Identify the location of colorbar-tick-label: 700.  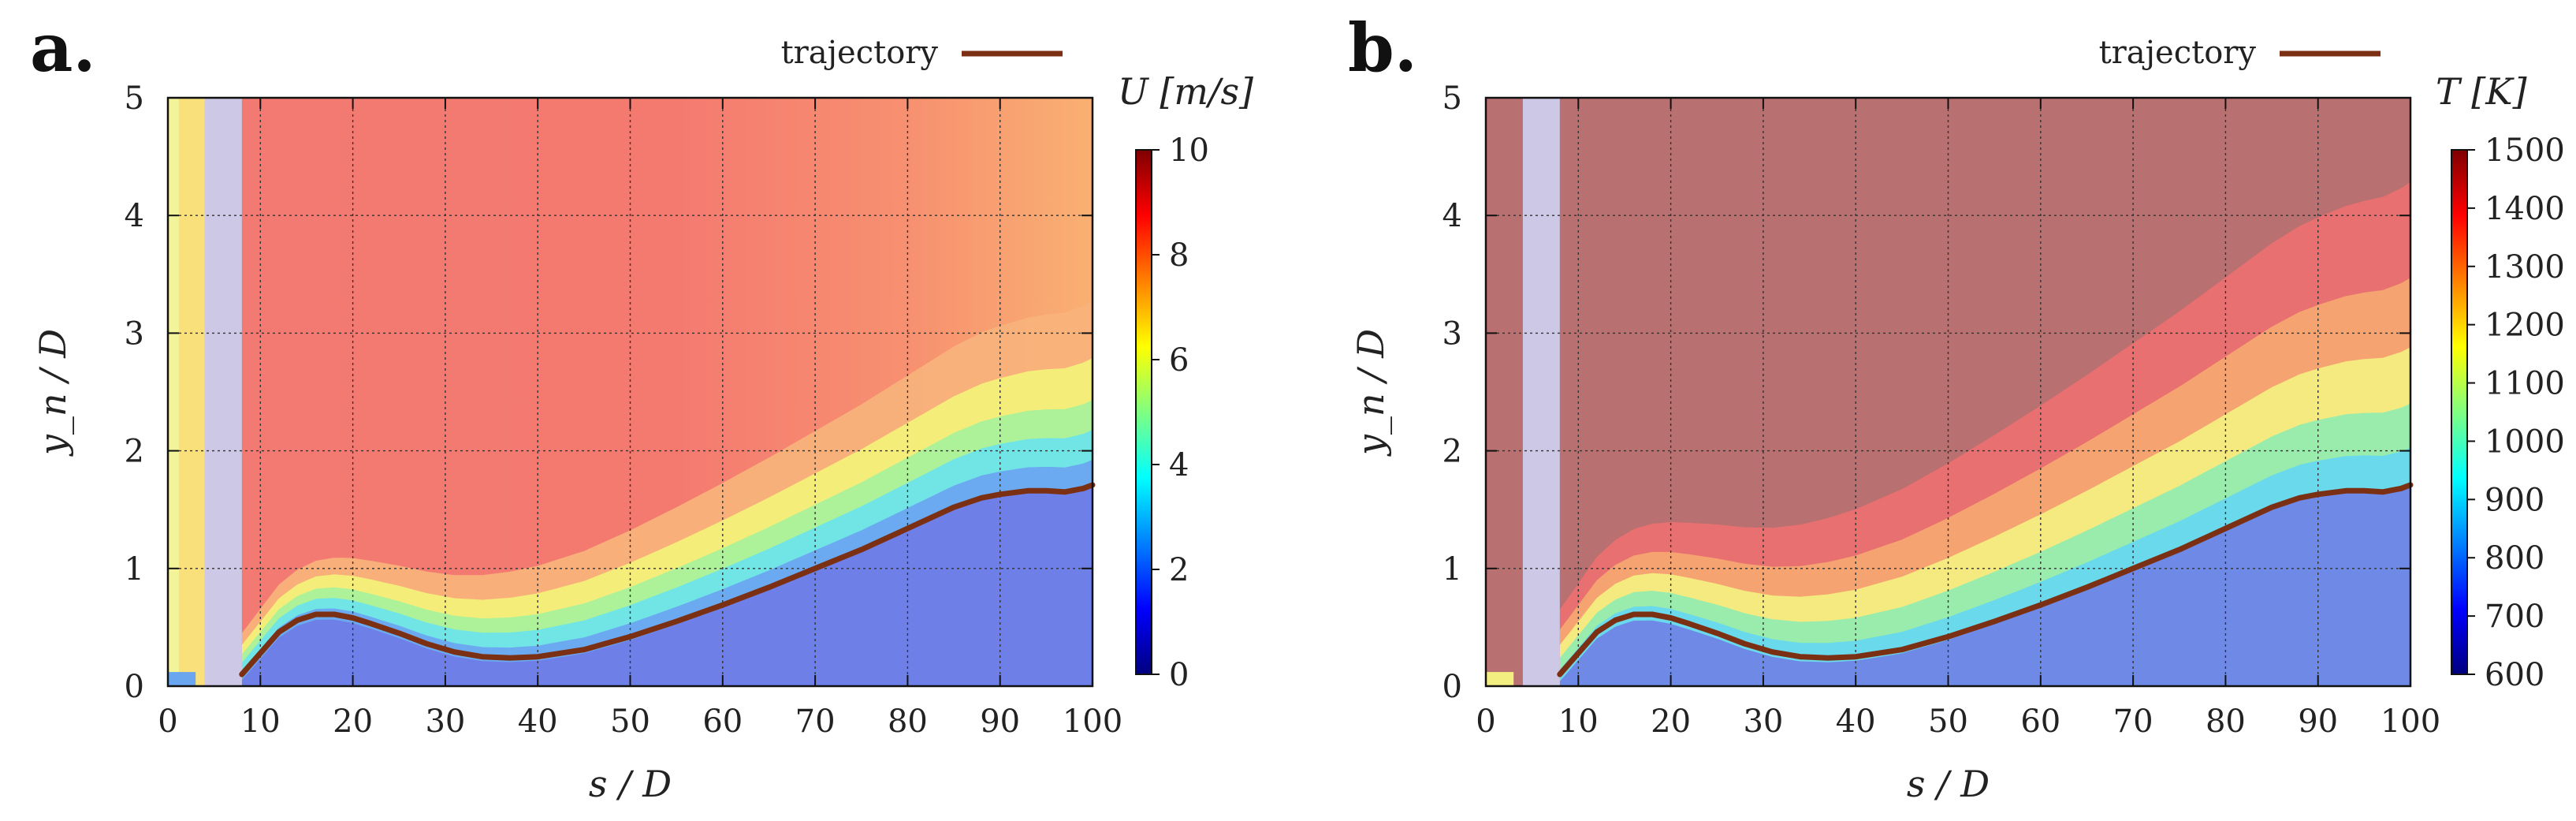
(2514, 617).